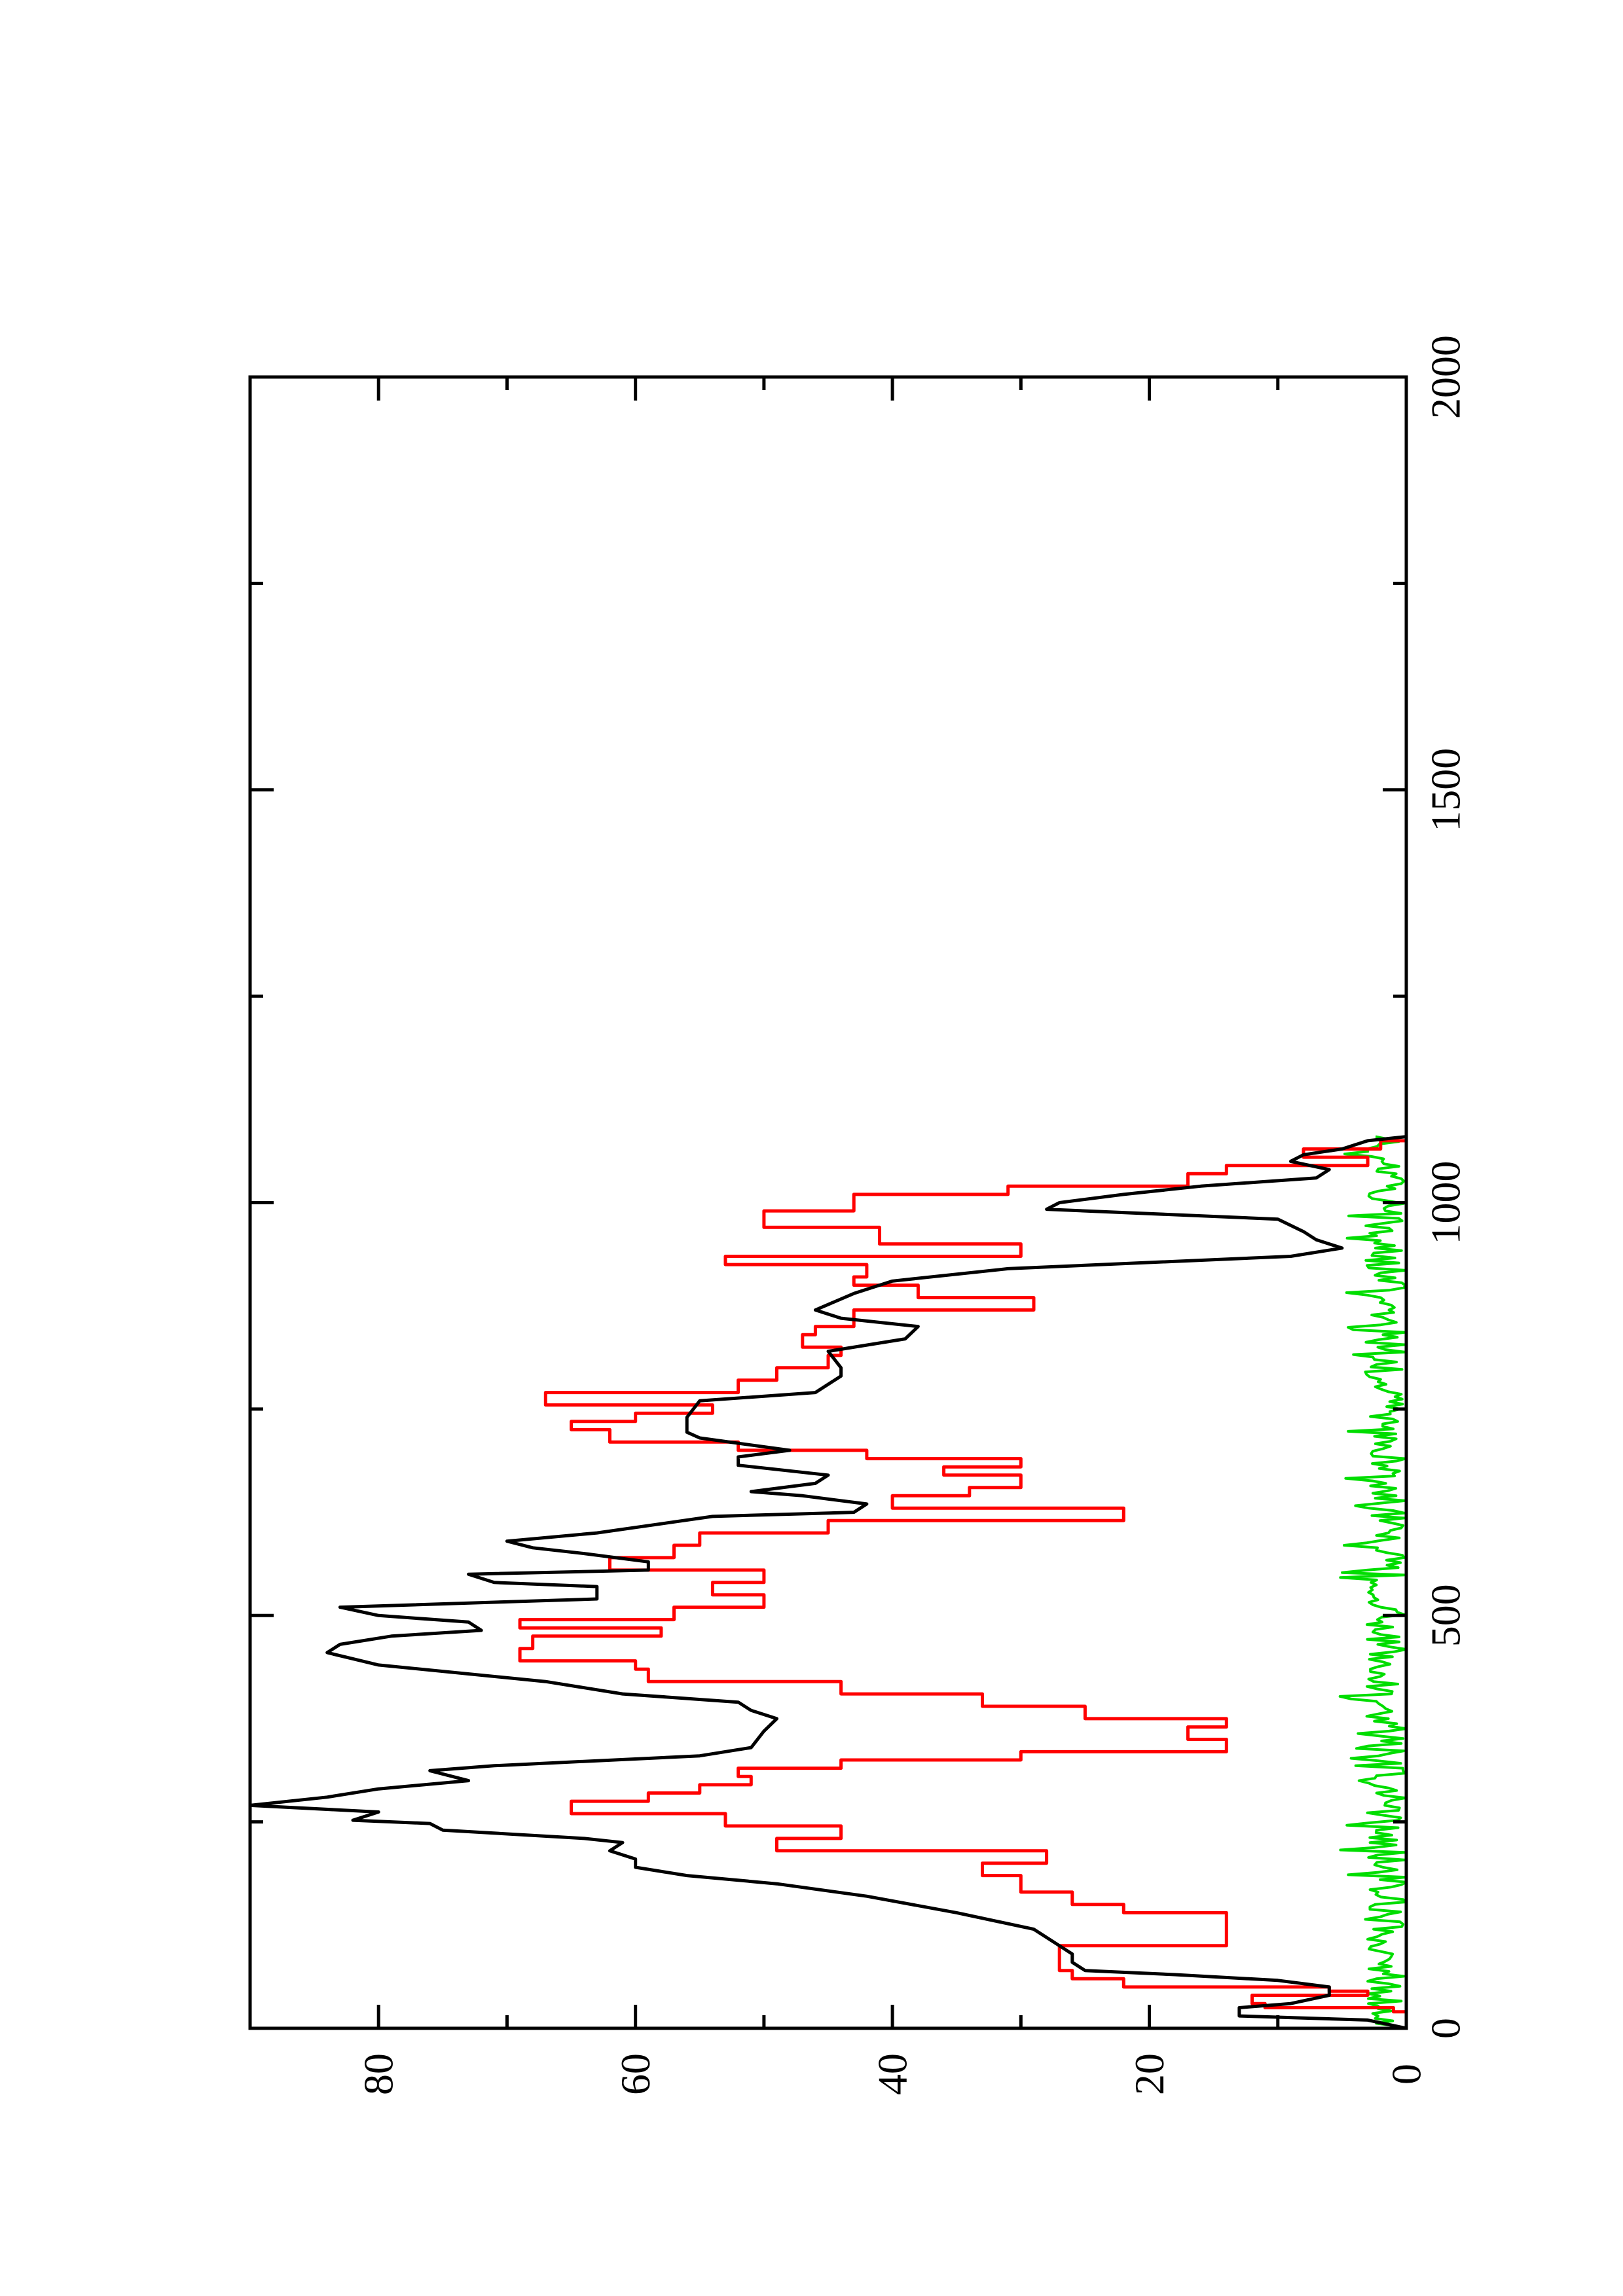 The height and width of the screenshot is (2296, 1623). I want to click on x-tick-label: 0, so click(1446, 2028).